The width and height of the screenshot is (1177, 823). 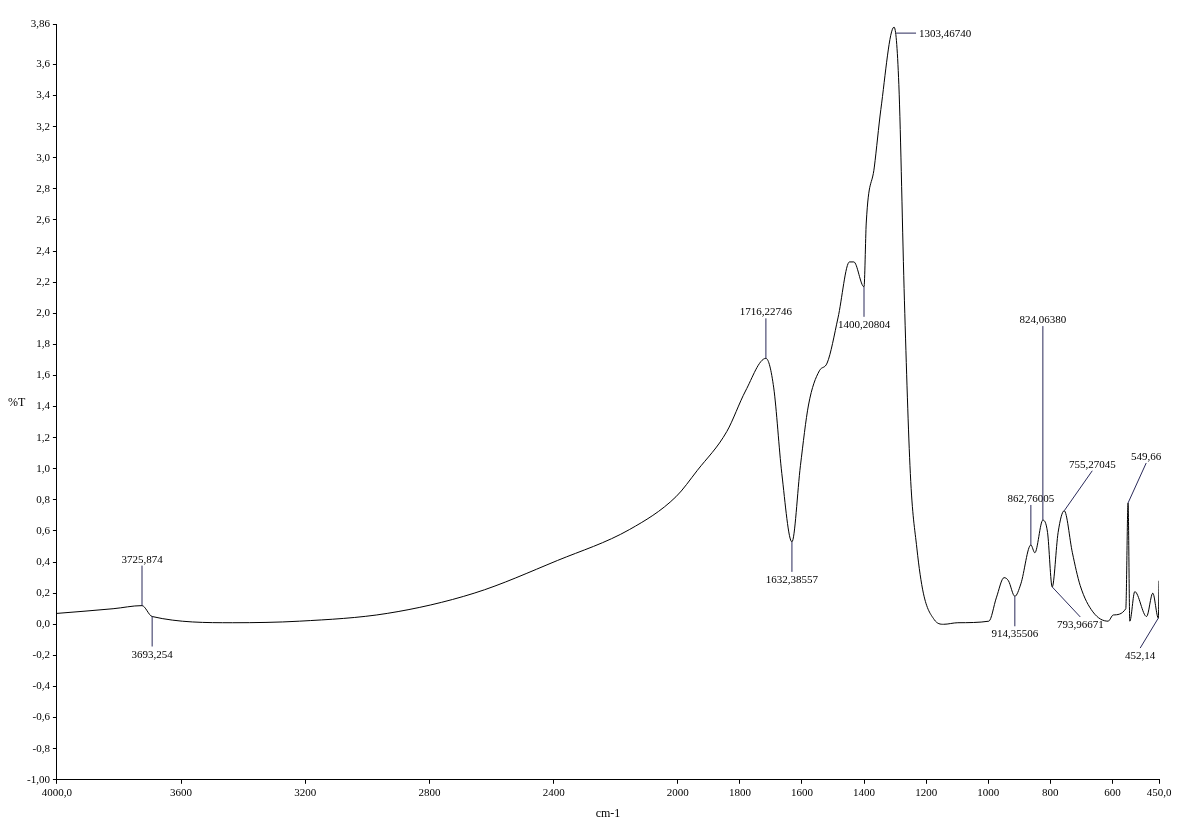 What do you see at coordinates (41, 747) in the screenshot?
I see `y-tick-label: -0,8` at bounding box center [41, 747].